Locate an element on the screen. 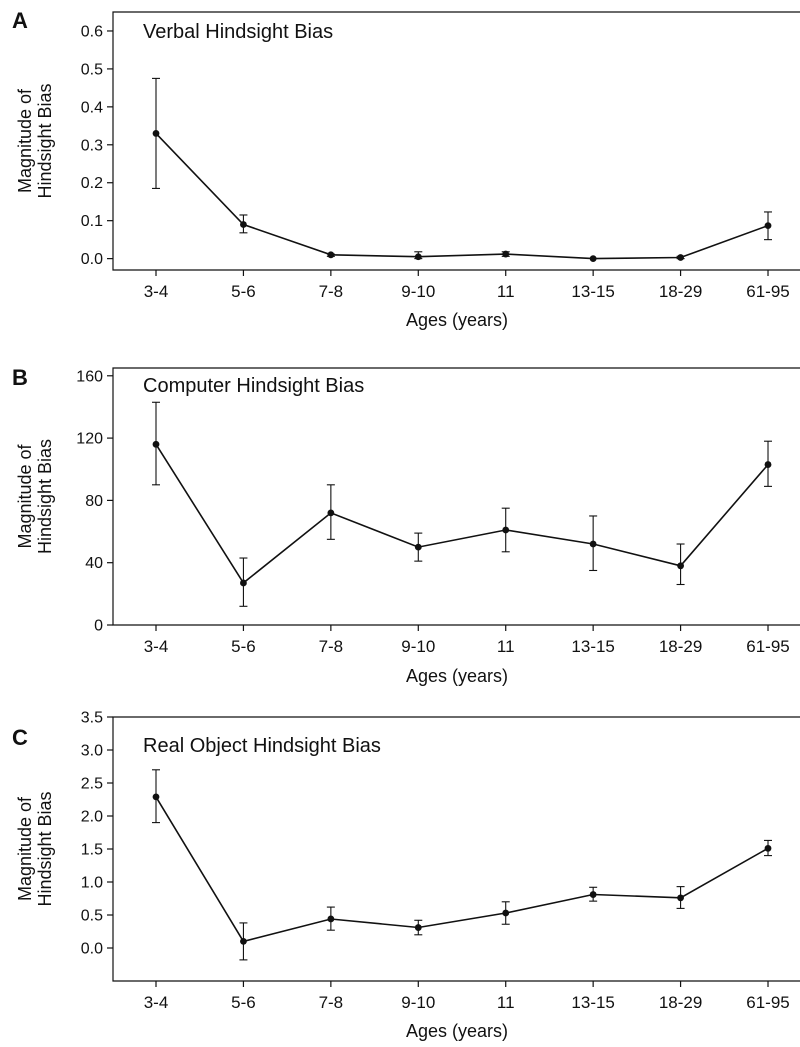 The height and width of the screenshot is (1047, 800). panel-letter: A is located at coordinates (20, 20).